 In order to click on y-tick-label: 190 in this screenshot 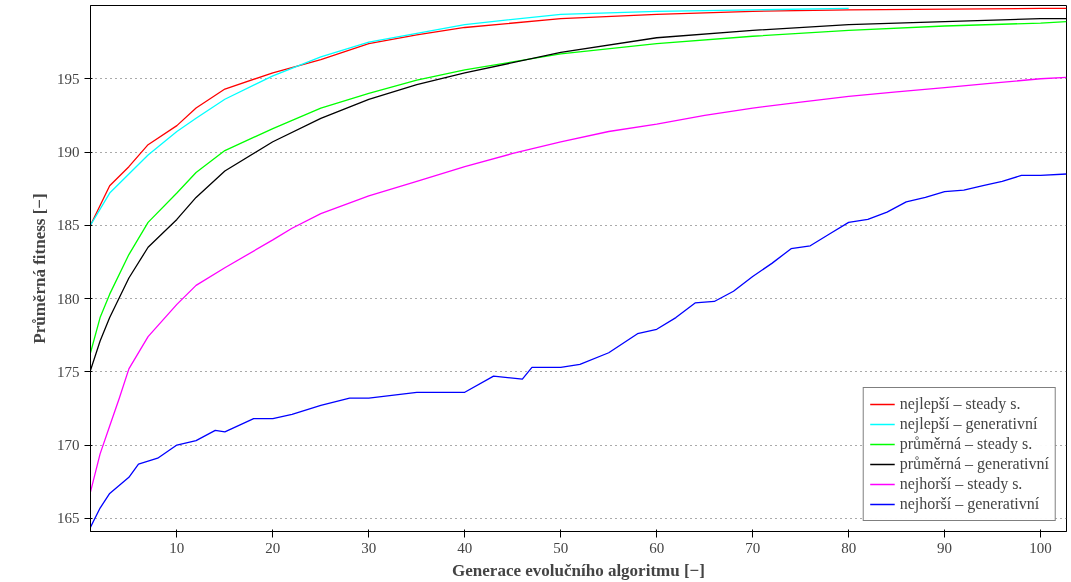, I will do `click(68, 152)`.